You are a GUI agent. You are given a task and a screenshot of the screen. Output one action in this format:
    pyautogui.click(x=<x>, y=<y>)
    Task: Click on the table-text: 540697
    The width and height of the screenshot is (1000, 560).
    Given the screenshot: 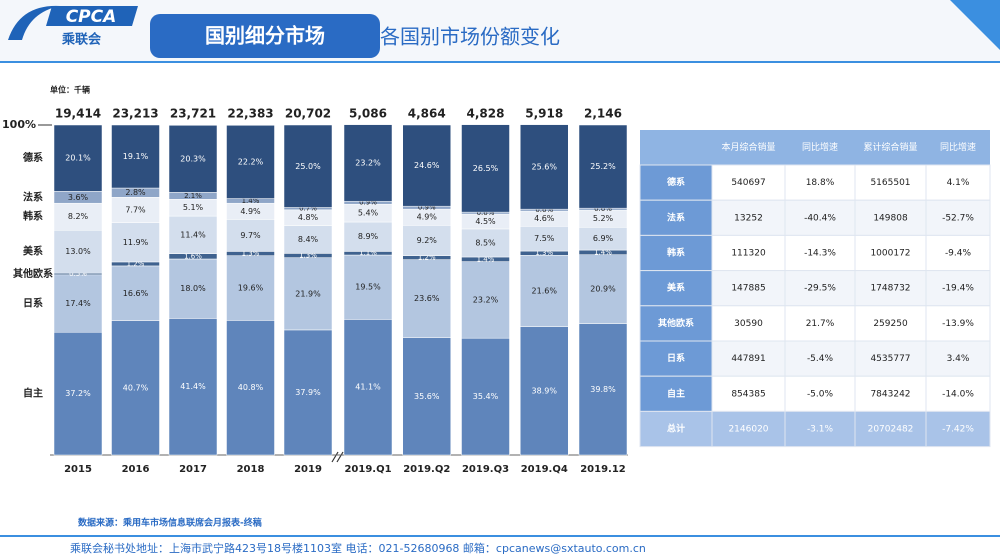 What is the action you would take?
    pyautogui.click(x=748, y=183)
    